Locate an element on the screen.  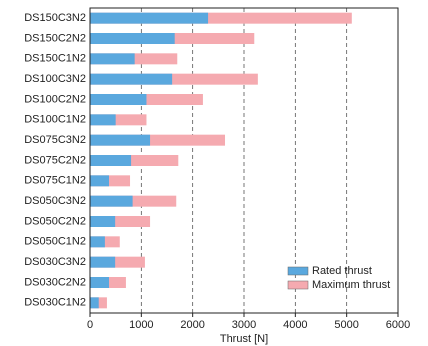
y-tick-label: DS050C1N2 is located at coordinates (55, 242).